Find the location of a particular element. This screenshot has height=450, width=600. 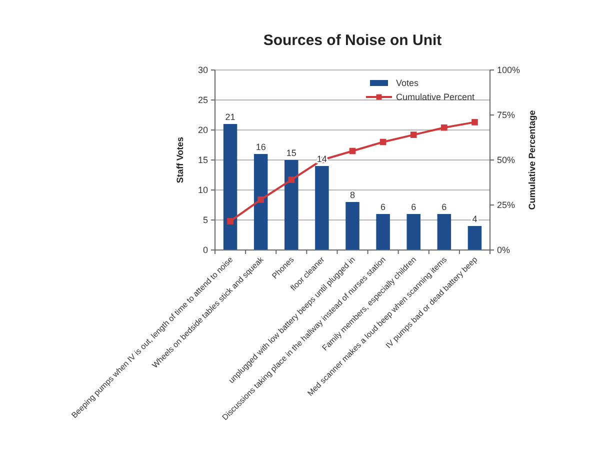

y-axis-title: Staff Votes is located at coordinates (180, 160).